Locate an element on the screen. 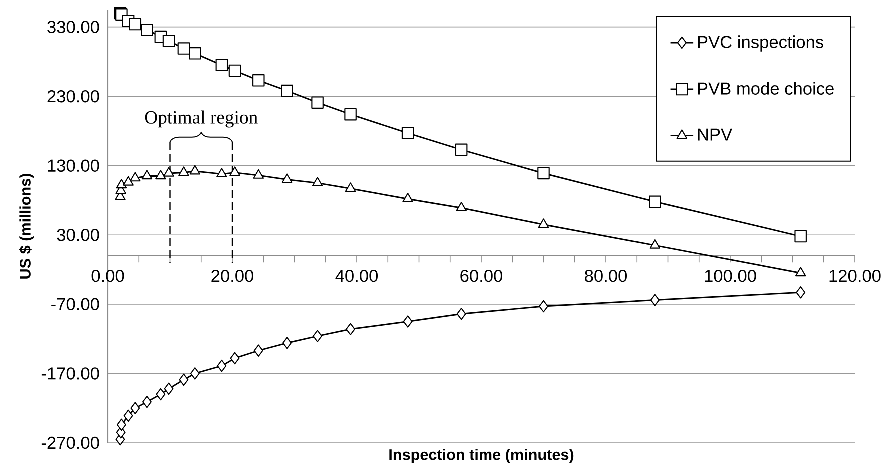 The width and height of the screenshot is (882, 466). x-tick-label: 60.00 is located at coordinates (481, 276).